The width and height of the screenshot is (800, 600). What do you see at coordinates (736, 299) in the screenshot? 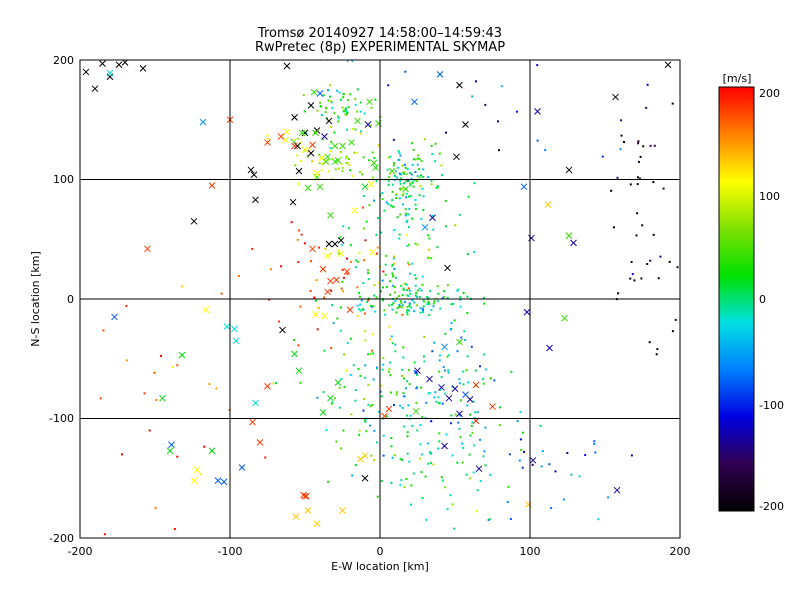
I see `colorbar` at bounding box center [736, 299].